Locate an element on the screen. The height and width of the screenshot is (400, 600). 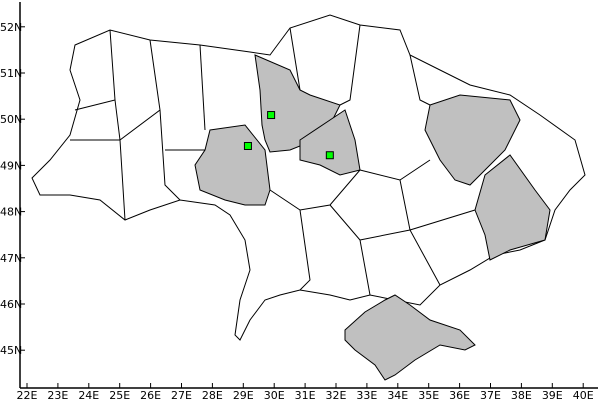
lat-tick-label: 52N is located at coordinates (11, 27).